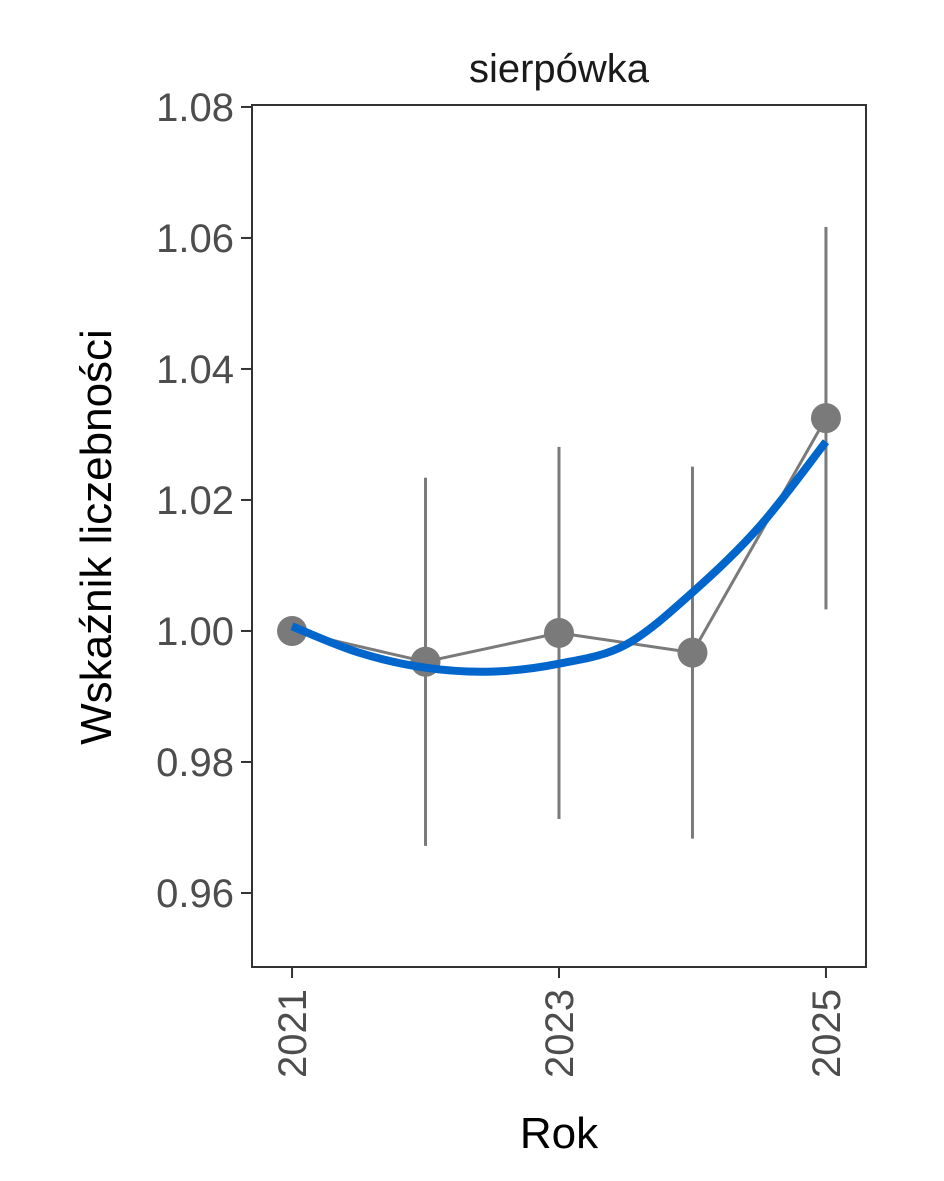 This screenshot has height=1181, width=944. What do you see at coordinates (827, 1033) in the screenshot?
I see `x-tick-label: 2025` at bounding box center [827, 1033].